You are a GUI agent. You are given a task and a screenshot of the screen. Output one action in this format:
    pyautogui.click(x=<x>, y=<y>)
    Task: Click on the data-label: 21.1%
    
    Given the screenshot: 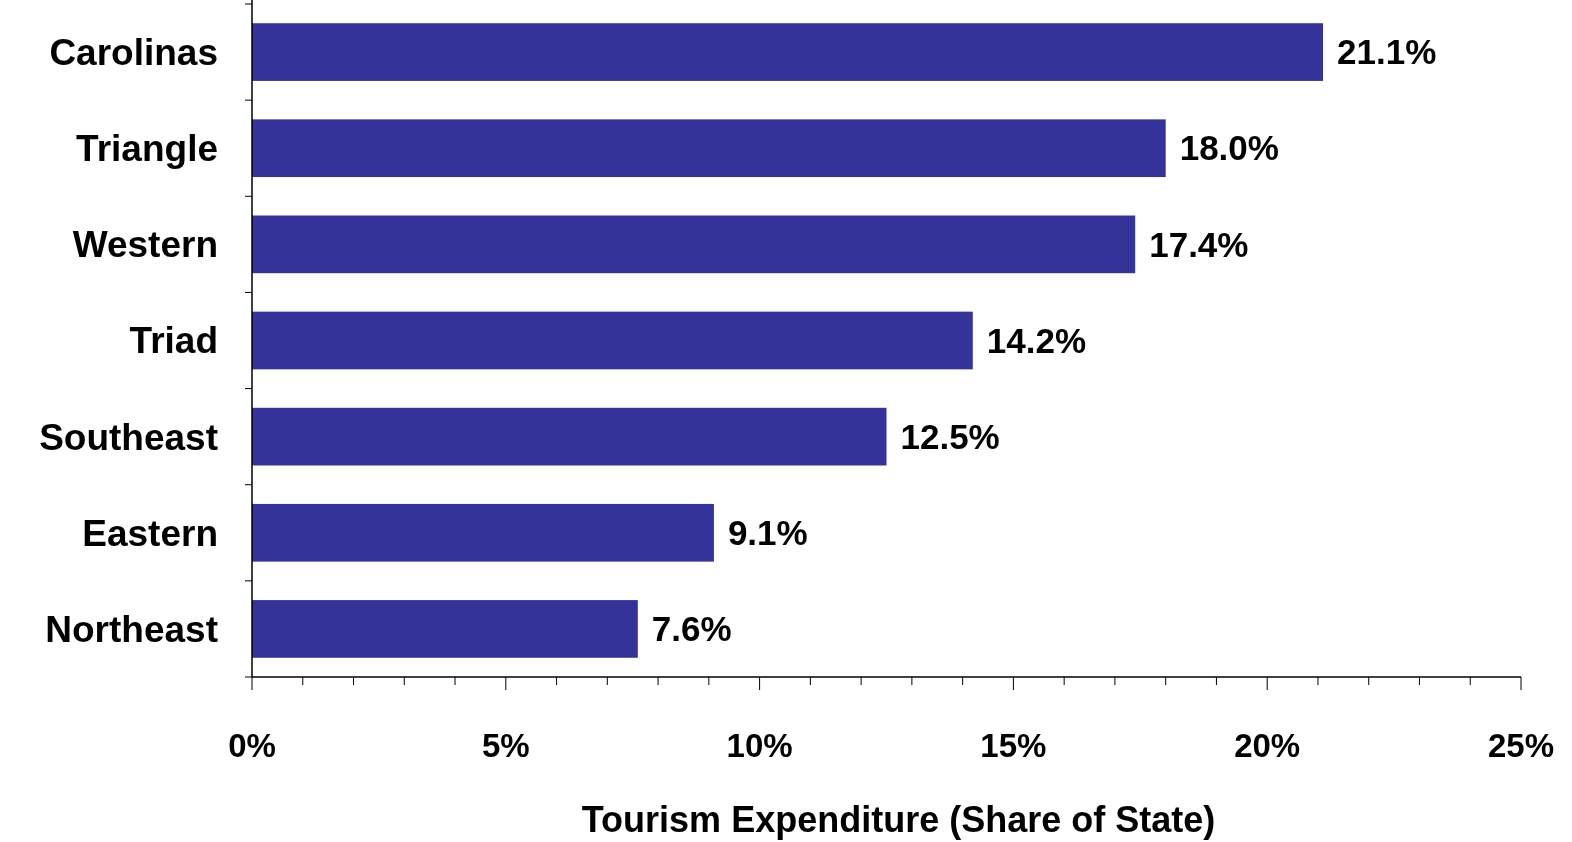 What is the action you would take?
    pyautogui.click(x=1387, y=52)
    